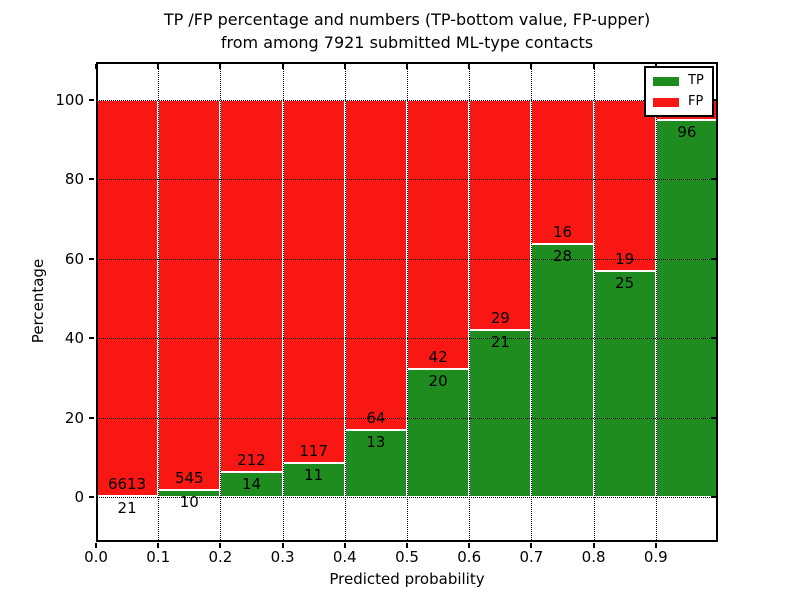 This screenshot has width=800, height=600. Describe the element at coordinates (158, 545) in the screenshot. I see `x-tick-mark-bottom-0.1` at that location.